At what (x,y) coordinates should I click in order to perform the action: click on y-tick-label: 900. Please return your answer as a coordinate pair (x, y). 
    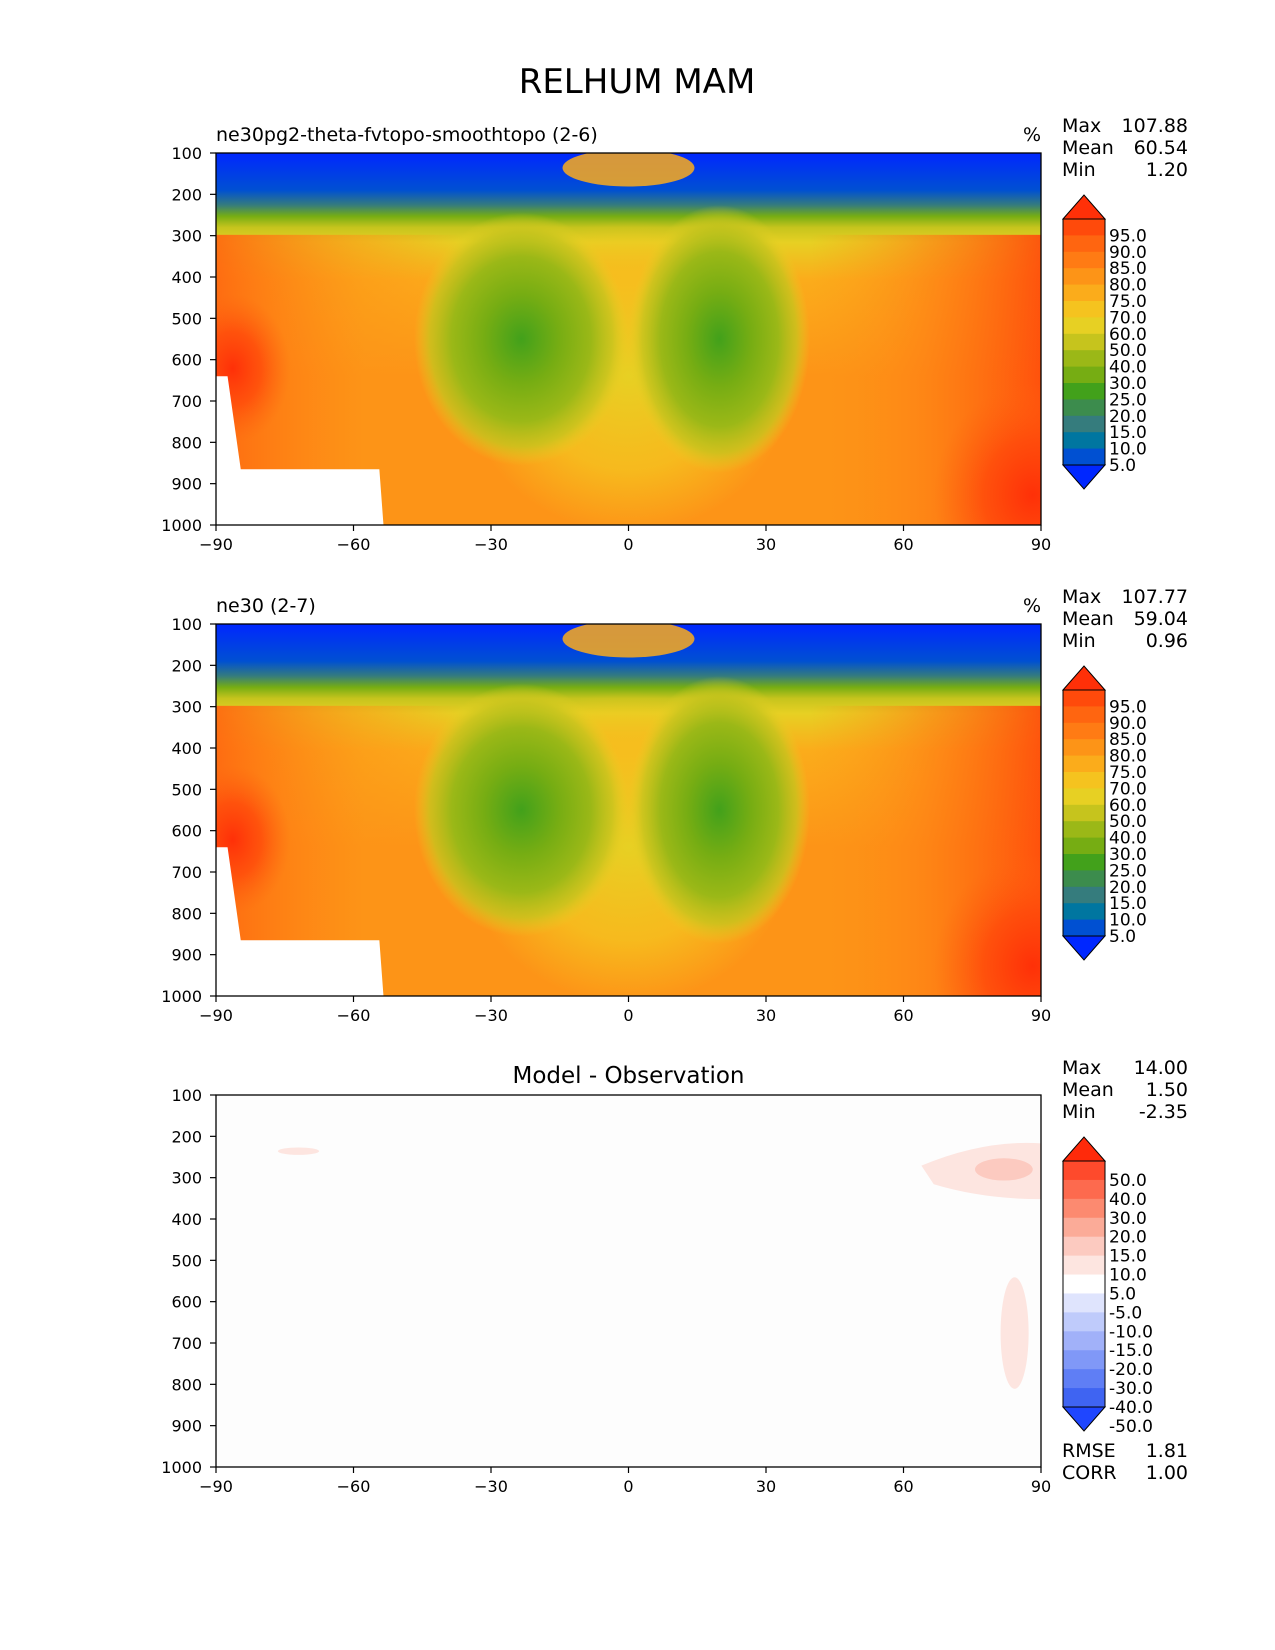
    Looking at the image, I should click on (186, 484).